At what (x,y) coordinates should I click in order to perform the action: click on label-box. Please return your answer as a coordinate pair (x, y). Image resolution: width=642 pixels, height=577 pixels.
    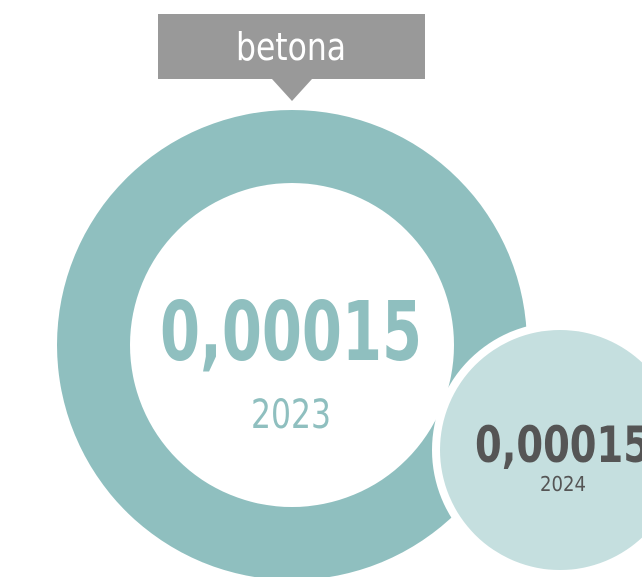
    Looking at the image, I should click on (291, 46).